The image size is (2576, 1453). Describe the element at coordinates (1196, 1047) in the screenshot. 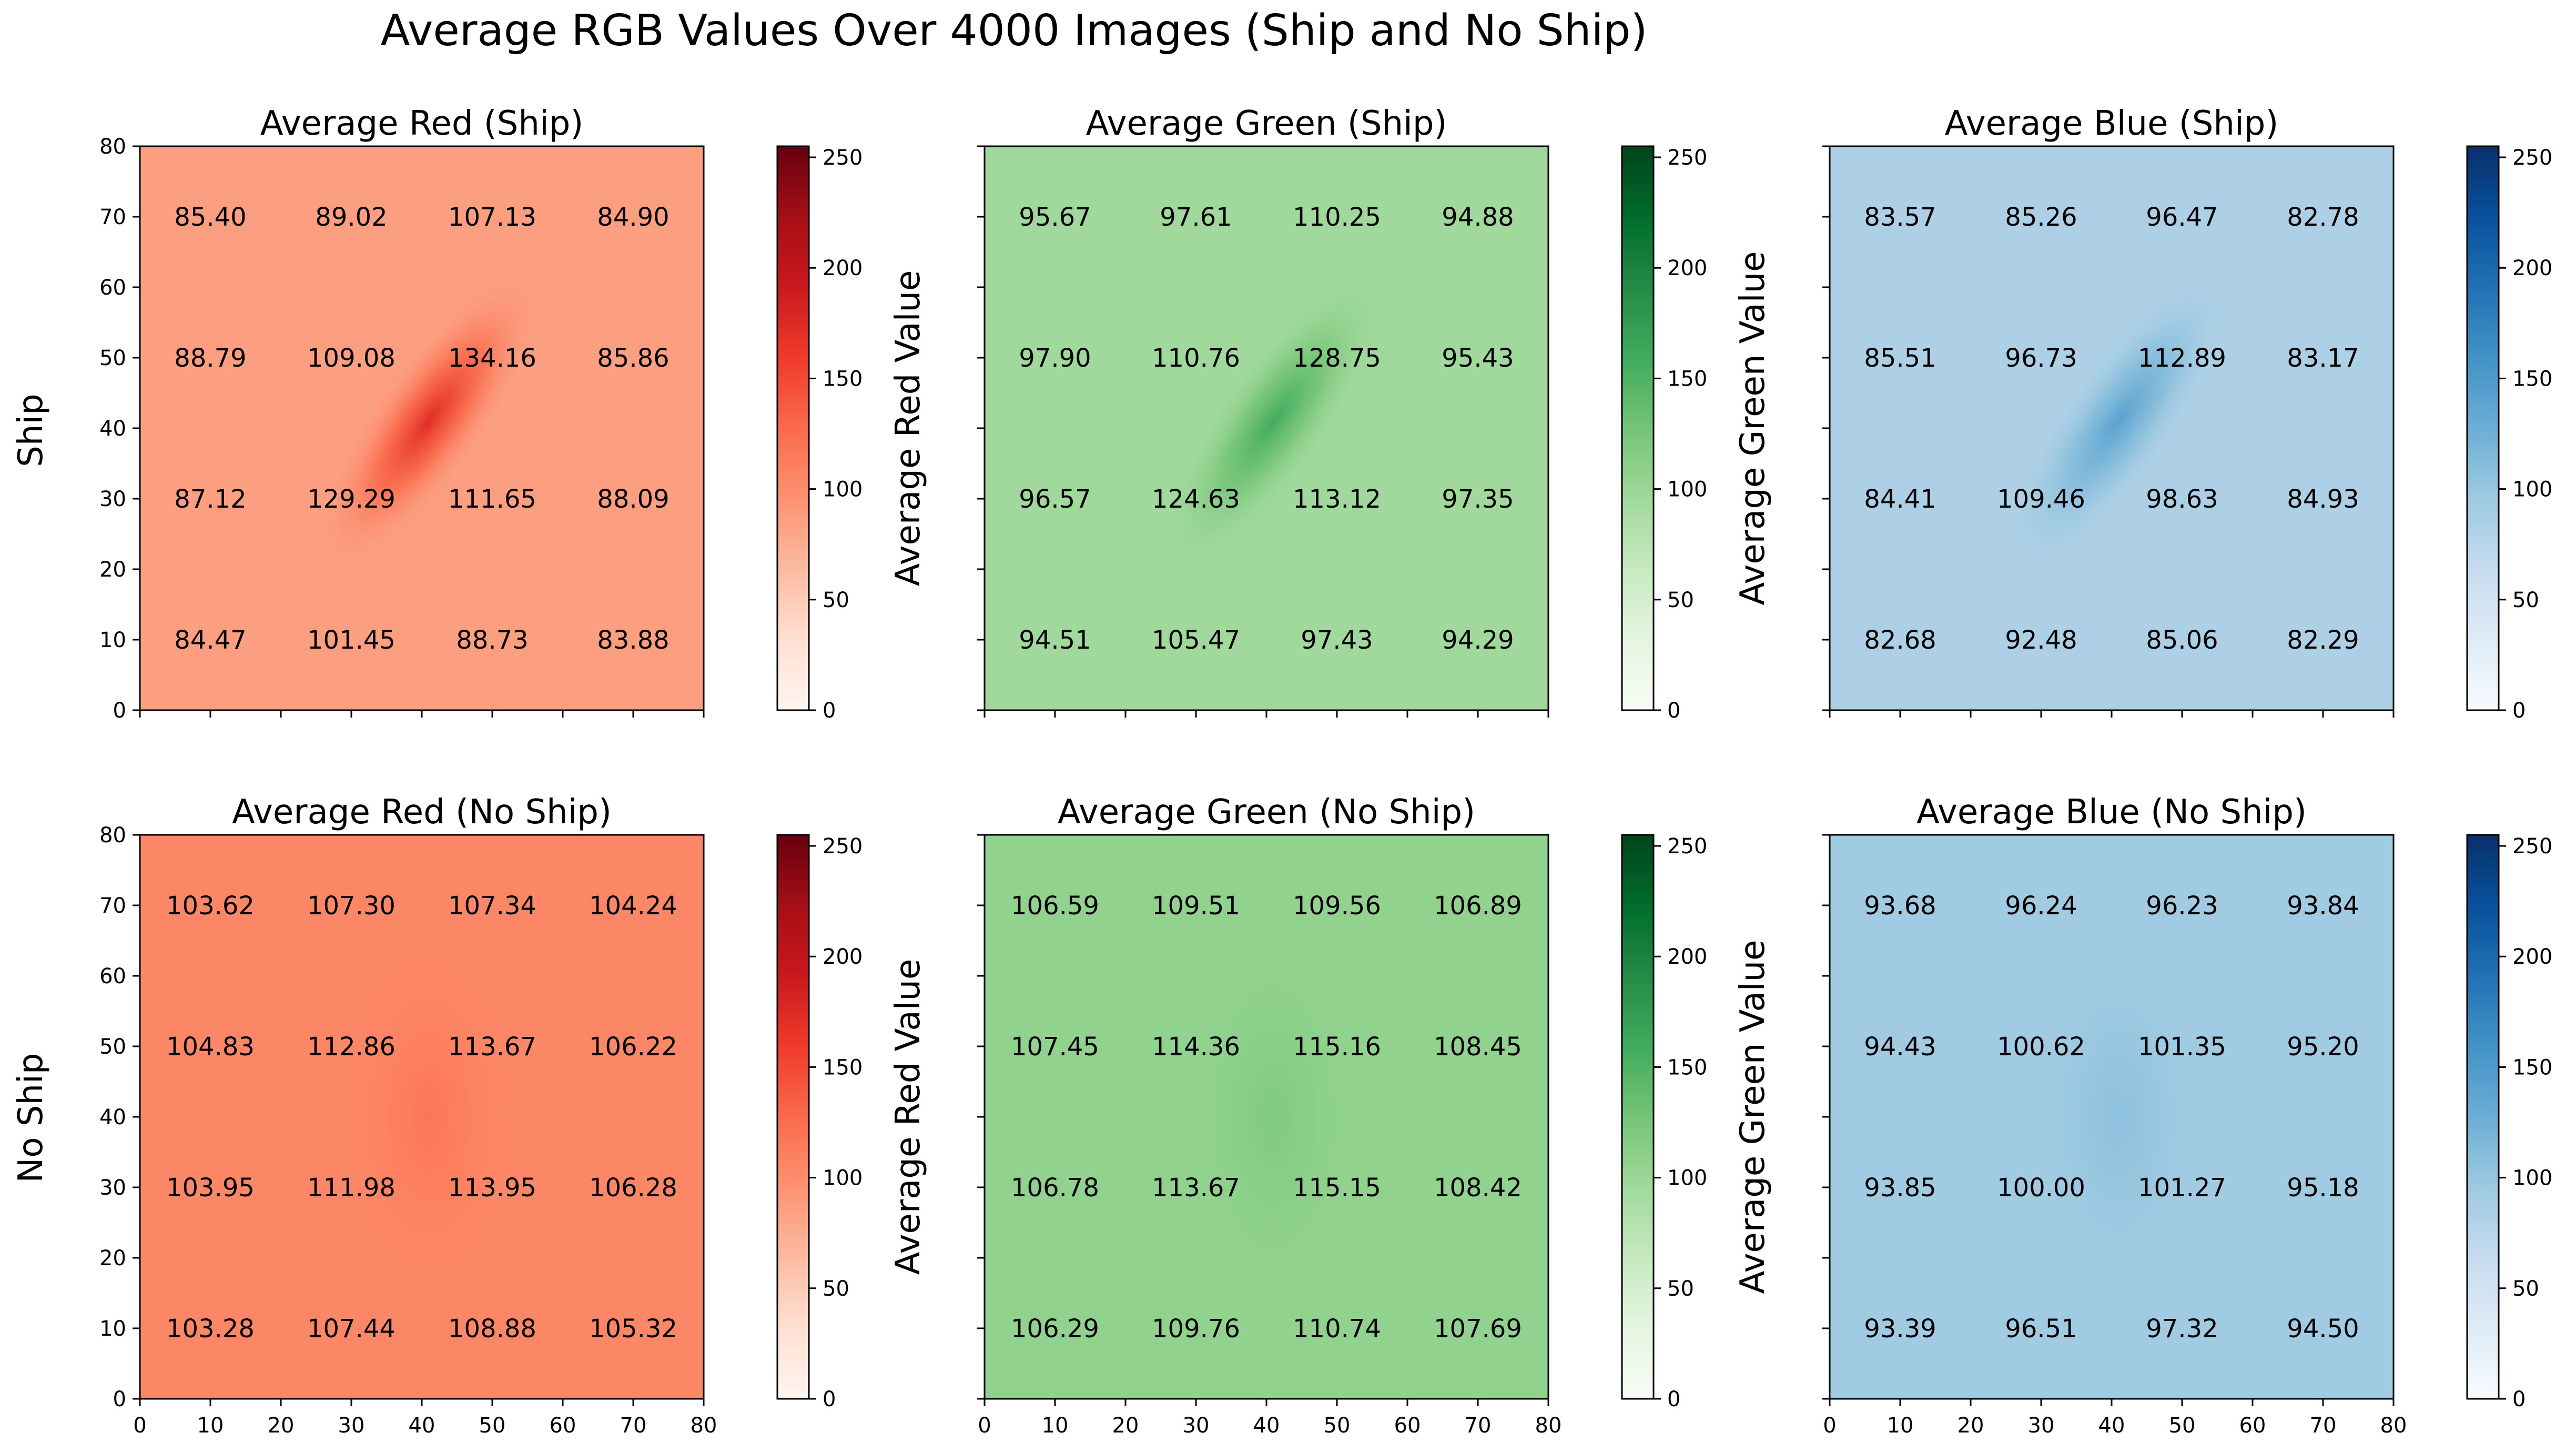

I see `cell-value-label: 114.36` at that location.